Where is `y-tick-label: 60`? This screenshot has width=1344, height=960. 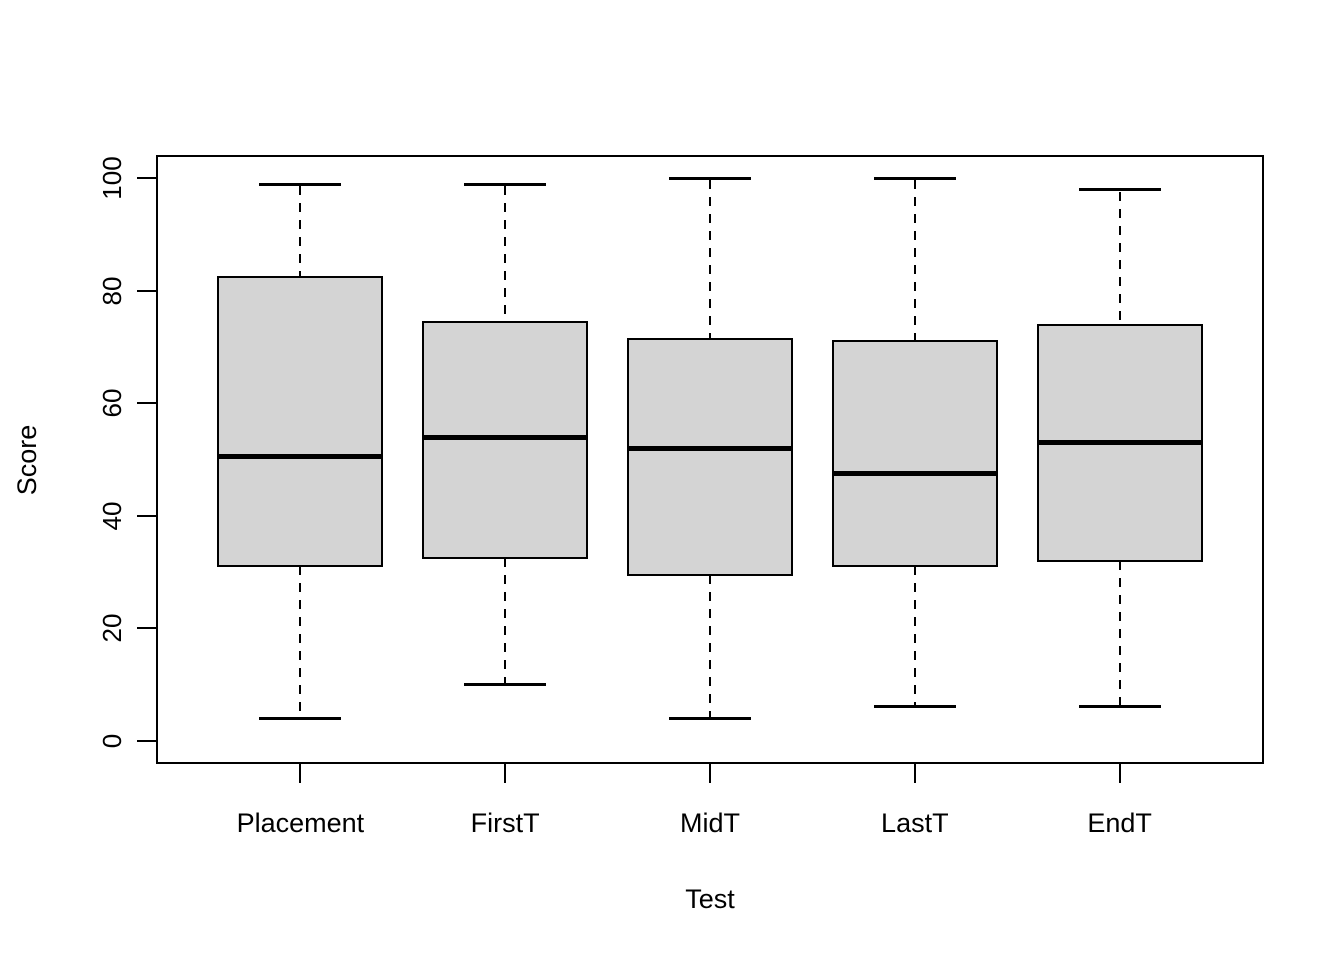
y-tick-label: 60 is located at coordinates (111, 403).